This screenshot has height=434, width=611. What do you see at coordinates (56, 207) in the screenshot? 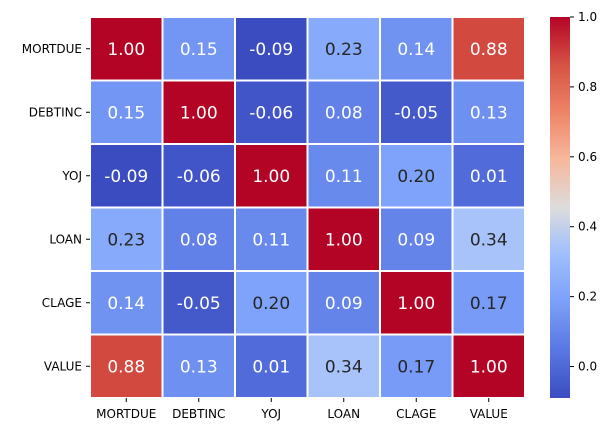
I see `y-axis-ticks: MORTDUE DEBTINC YOJ LOAN CLAGE VALUE` at bounding box center [56, 207].